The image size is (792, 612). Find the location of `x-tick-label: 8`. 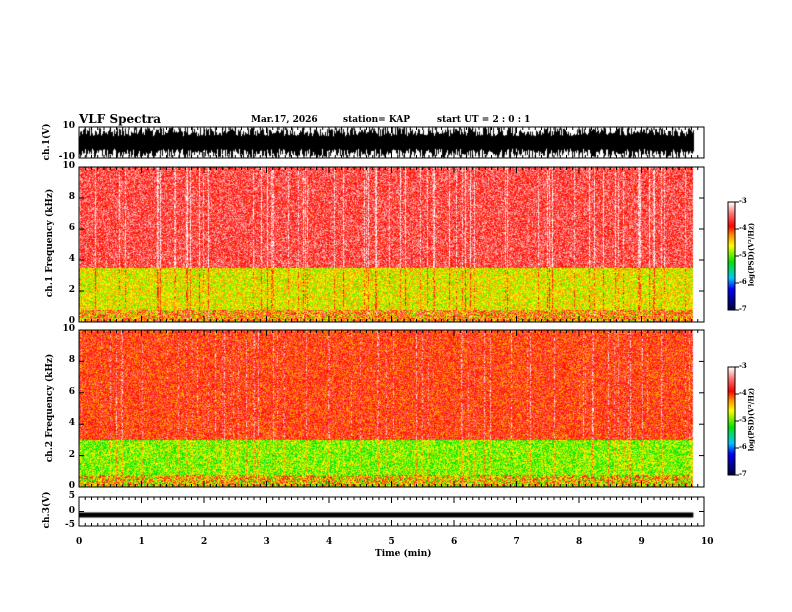

x-tick-label: 8 is located at coordinates (579, 542).